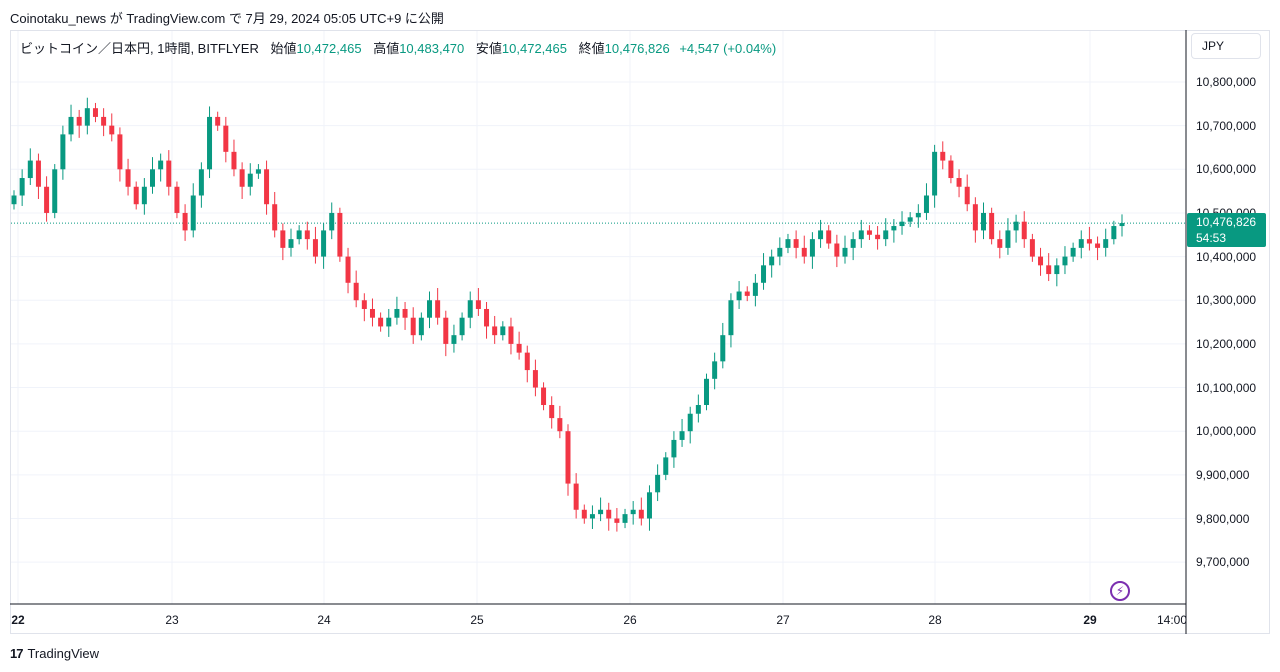  What do you see at coordinates (783, 620) in the screenshot?
I see `time-tick-label: 27` at bounding box center [783, 620].